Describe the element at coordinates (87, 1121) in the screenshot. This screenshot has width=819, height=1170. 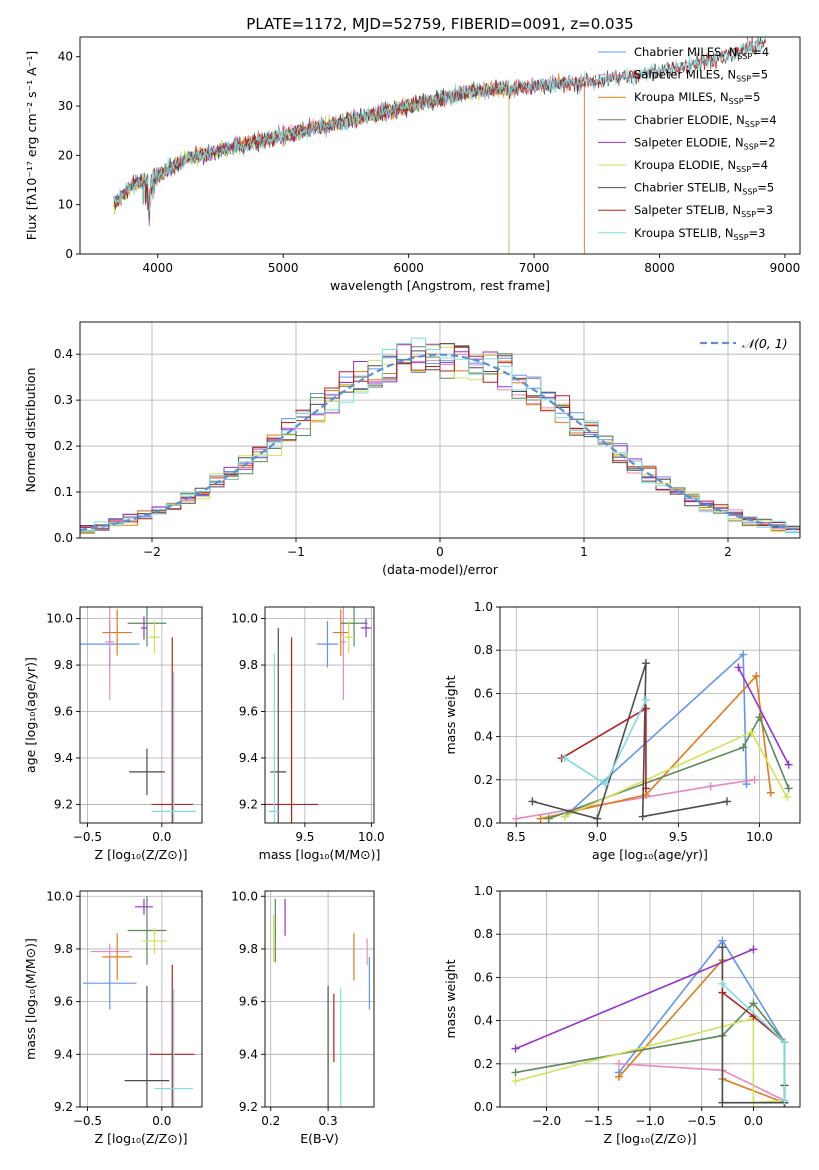
I see `xtick-label-0: −0.5` at that location.